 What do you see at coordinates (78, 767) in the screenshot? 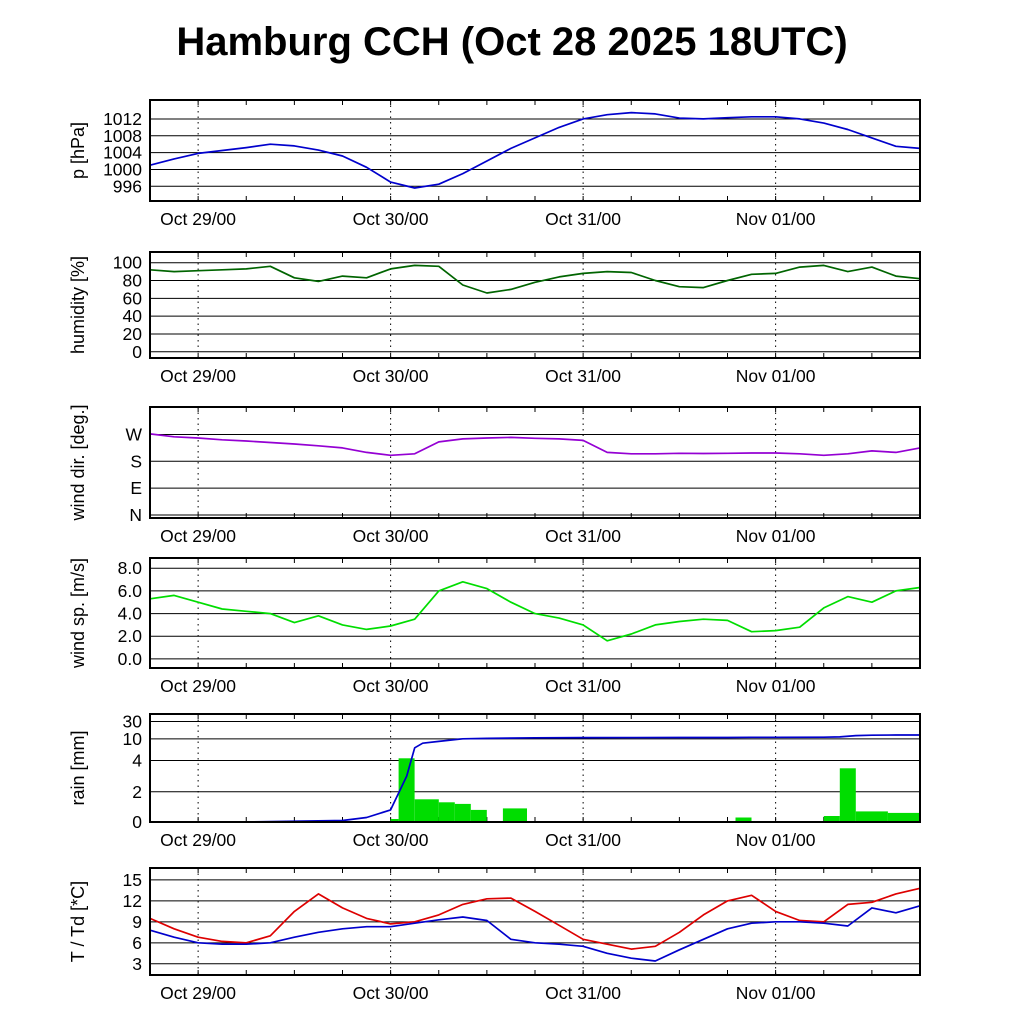
I see `y-axis-title: rain [mm]` at bounding box center [78, 767].